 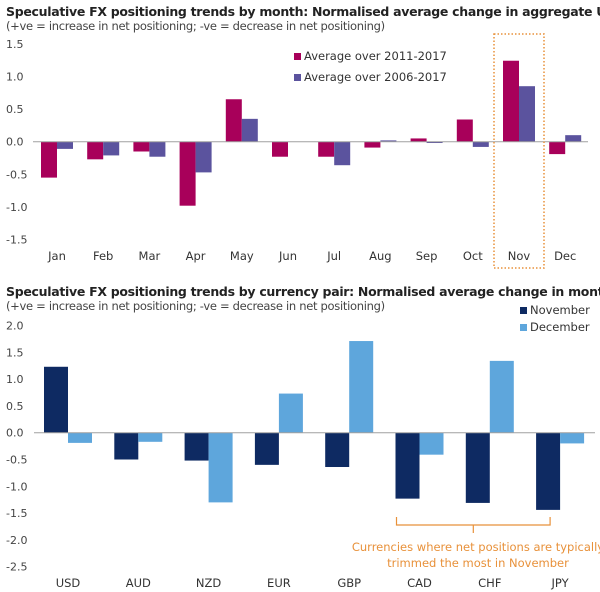 I want to click on bar-average-over-2006-2017-sep, so click(x=434, y=142).